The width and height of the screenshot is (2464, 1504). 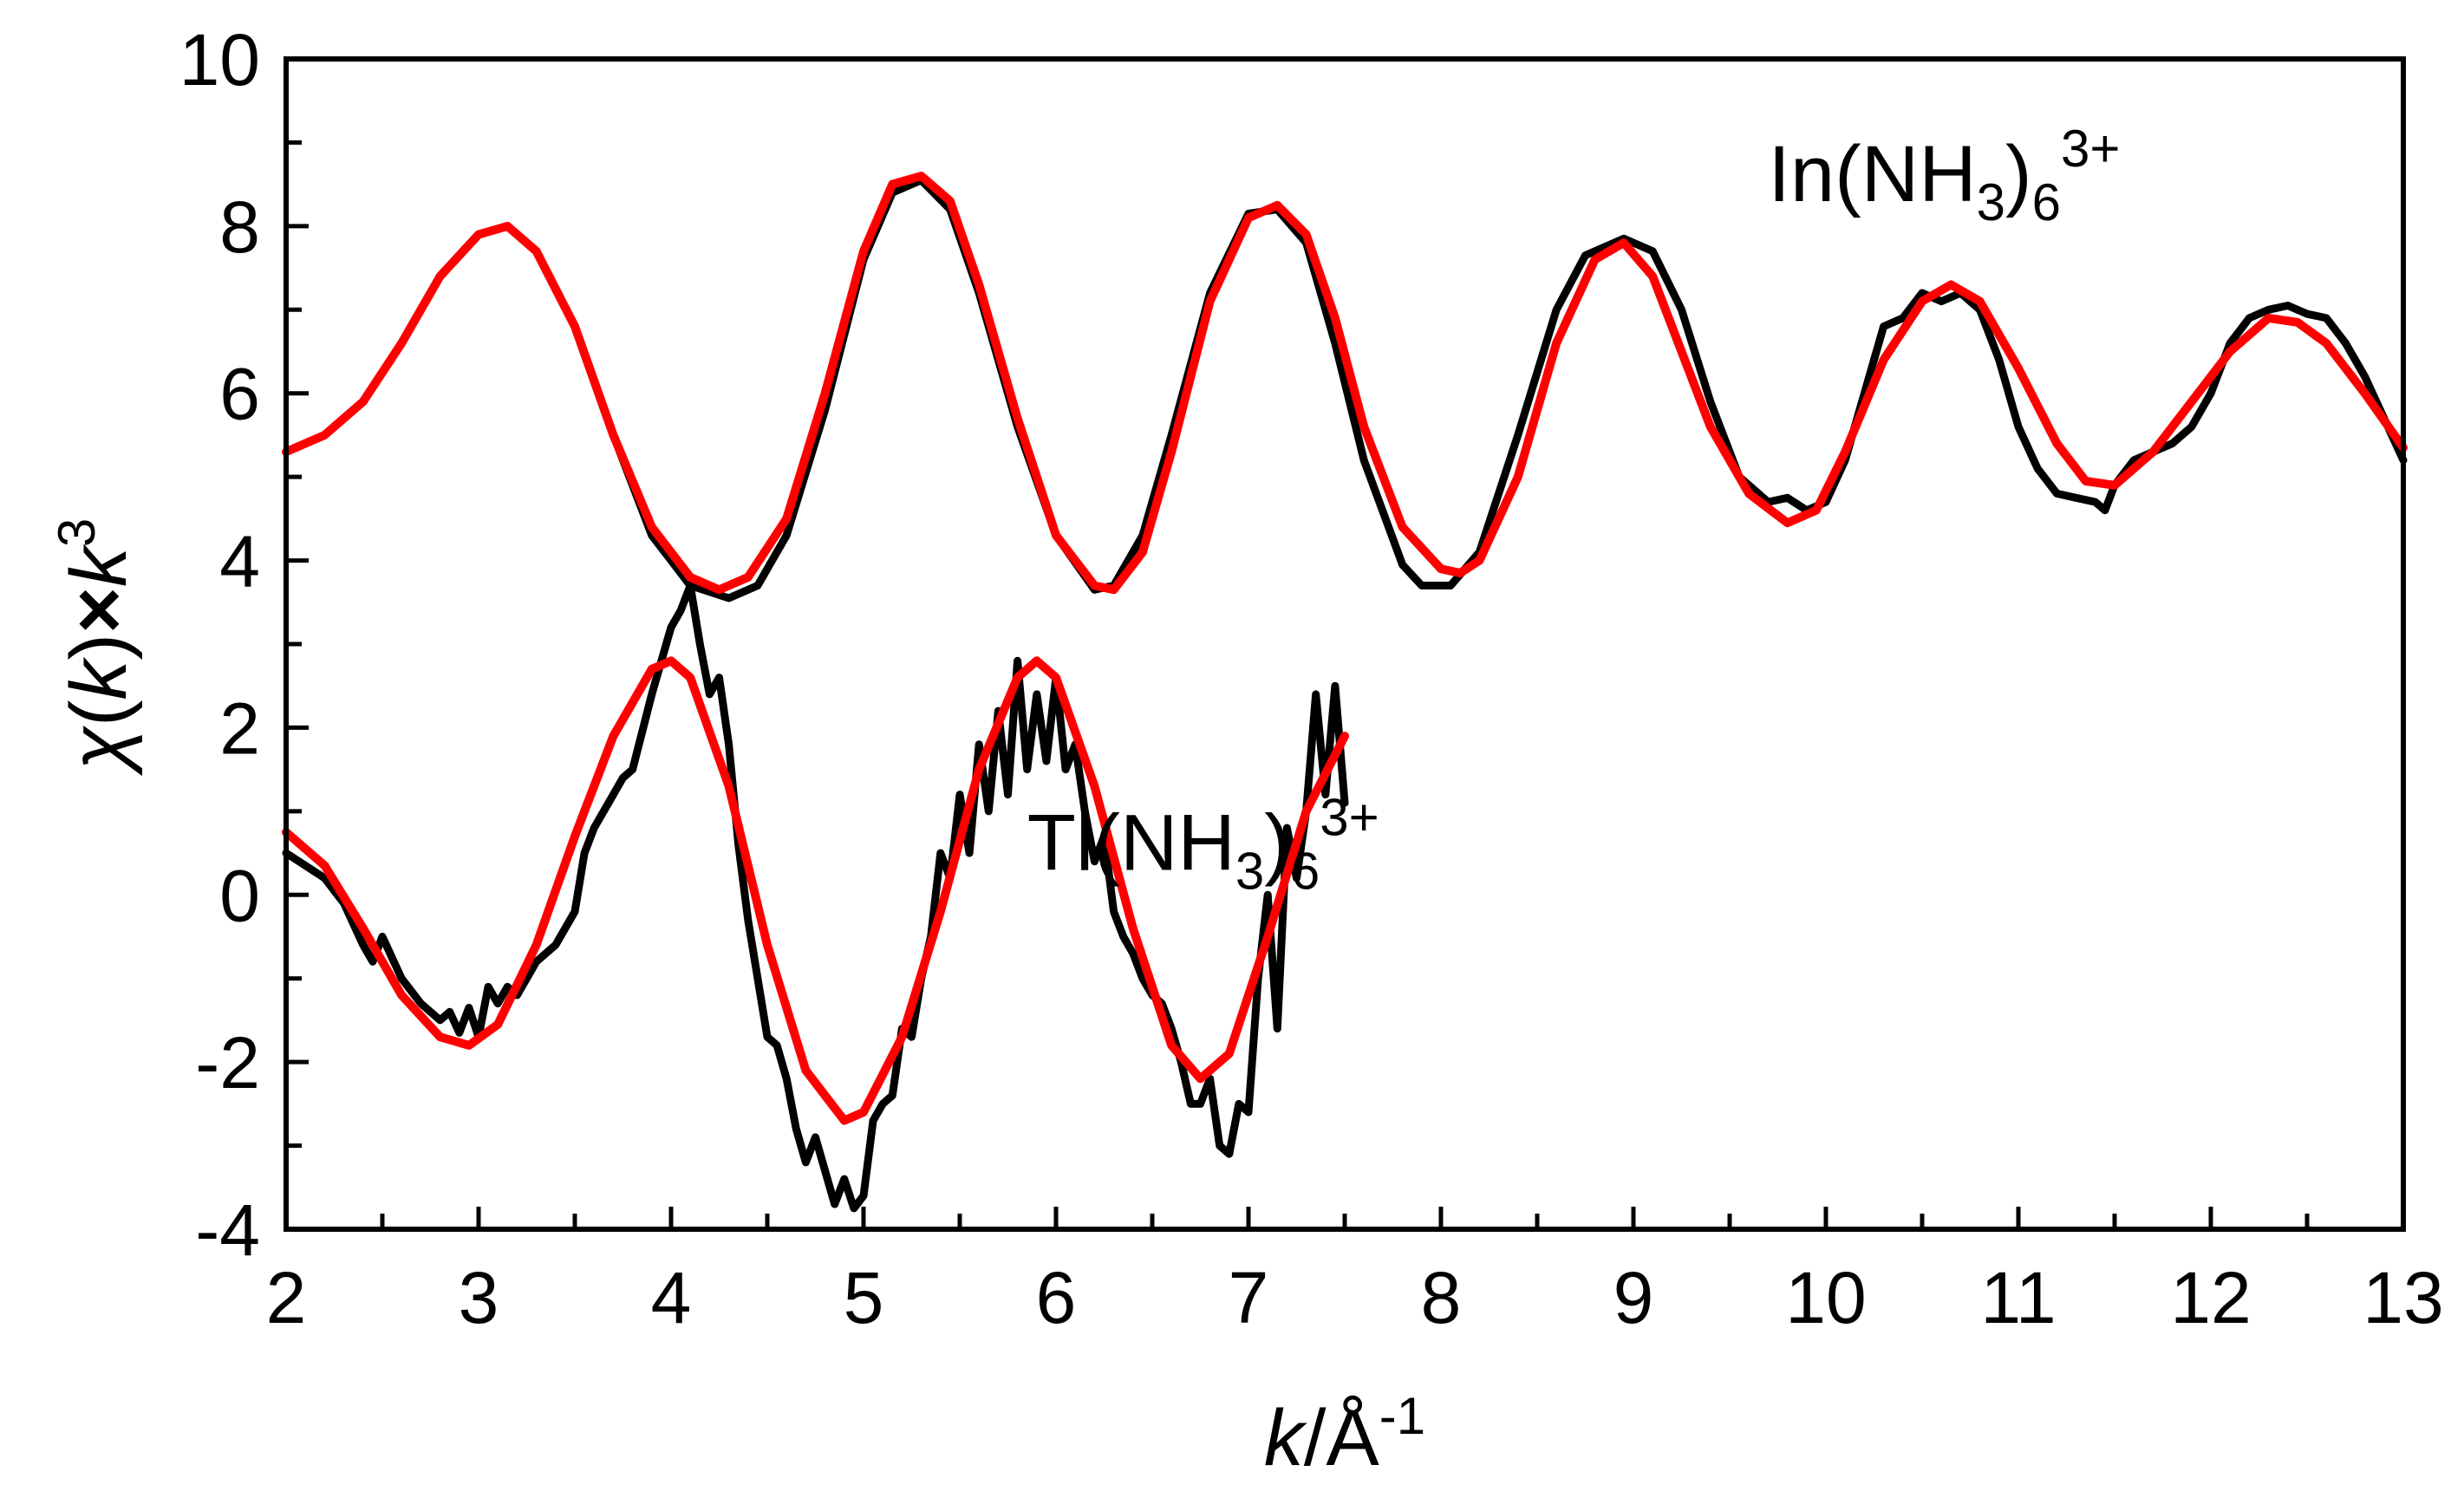 I want to click on y-tick-label: 0, so click(x=239, y=895).